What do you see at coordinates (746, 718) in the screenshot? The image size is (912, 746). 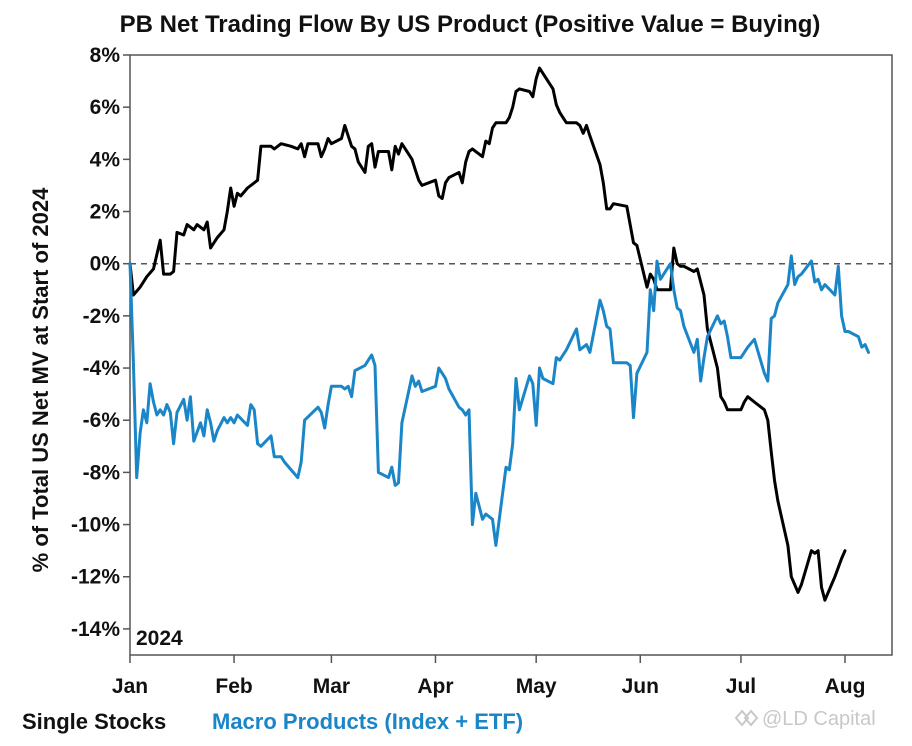 I see `watermark-logo-icon` at bounding box center [746, 718].